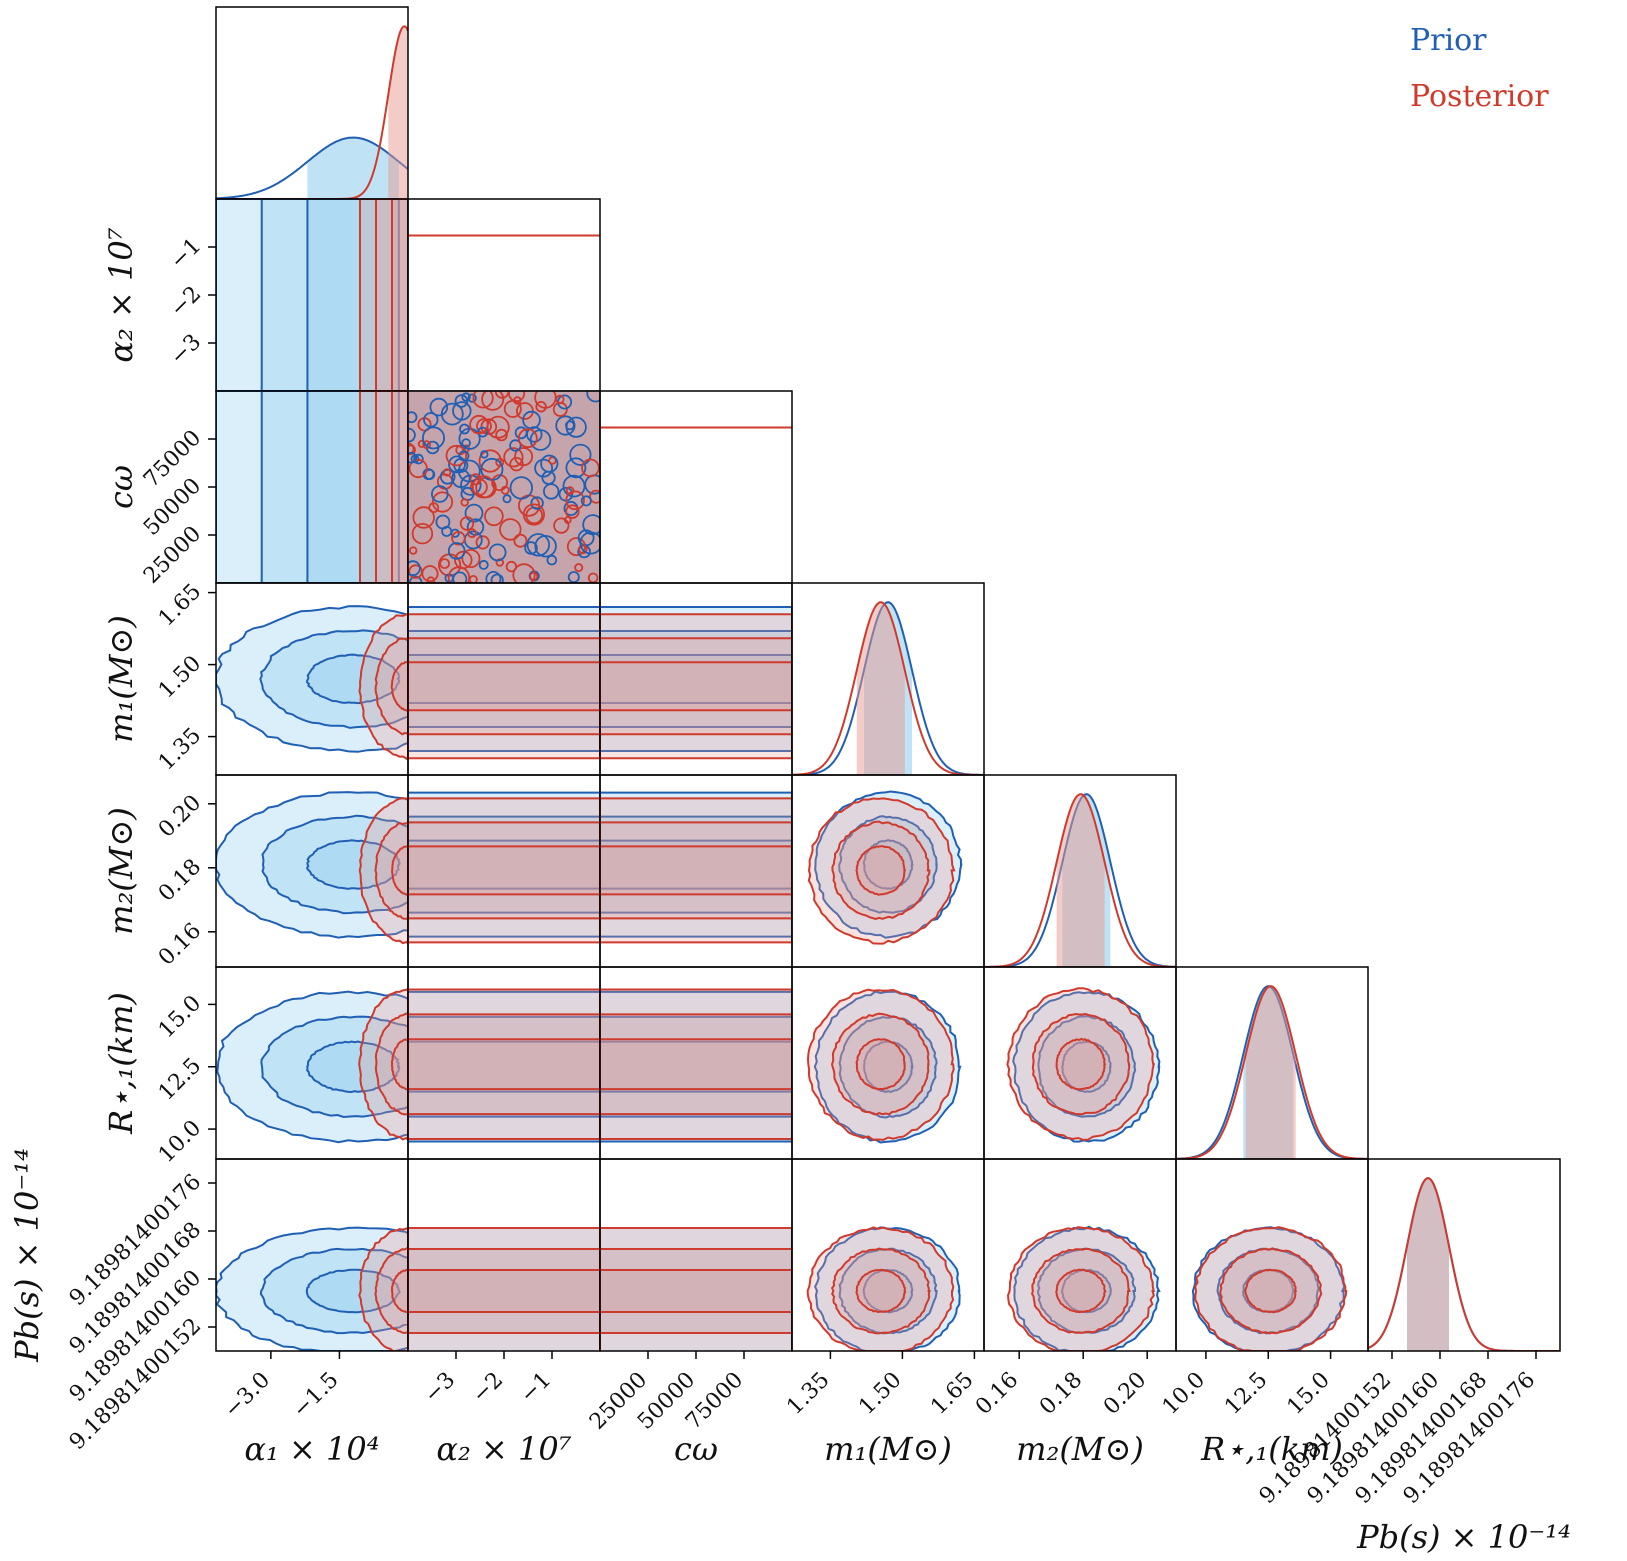 Image resolution: width=1627 pixels, height=1561 pixels. What do you see at coordinates (1479, 96) in the screenshot?
I see `legend-posterior: Posterior` at bounding box center [1479, 96].